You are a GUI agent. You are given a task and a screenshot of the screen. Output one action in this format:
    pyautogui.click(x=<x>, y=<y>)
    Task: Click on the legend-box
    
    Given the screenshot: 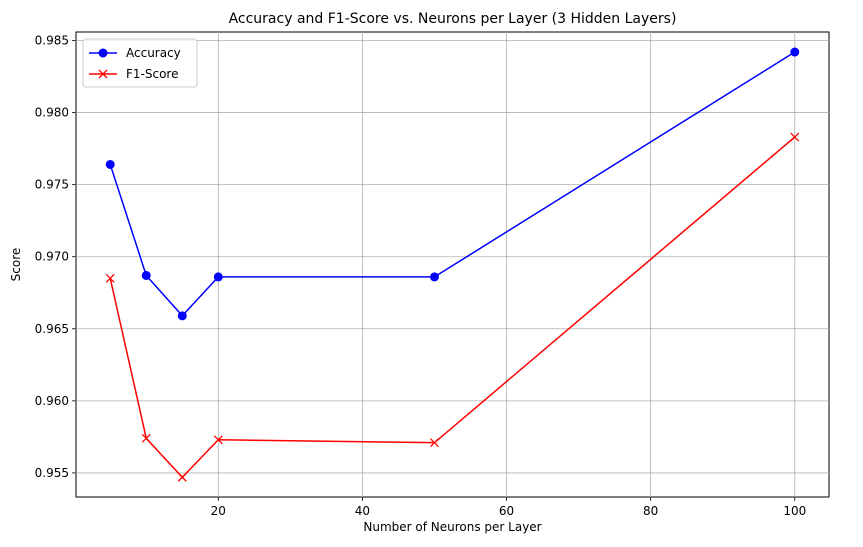 What is the action you would take?
    pyautogui.click(x=140, y=63)
    